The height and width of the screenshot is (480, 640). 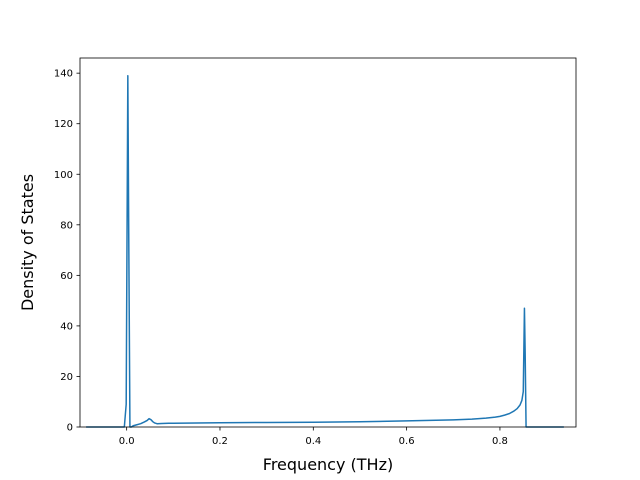 I want to click on x-tick-label: 0.2, so click(x=220, y=441).